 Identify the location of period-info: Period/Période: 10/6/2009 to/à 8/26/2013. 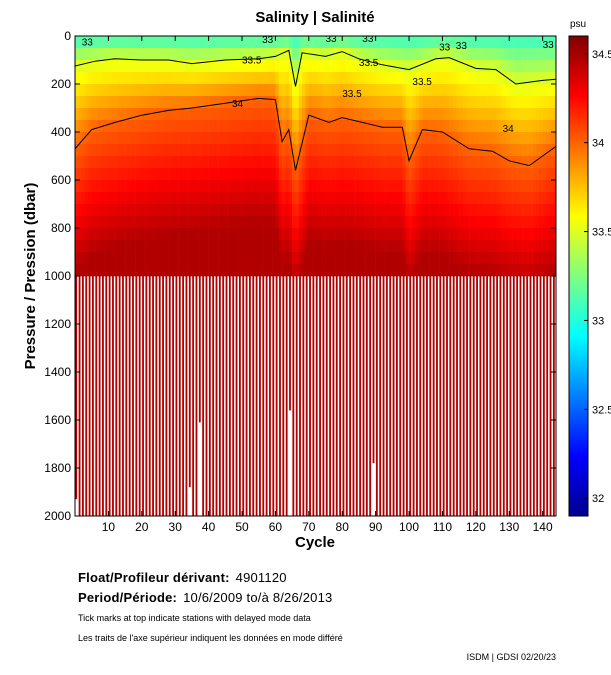
(205, 597).